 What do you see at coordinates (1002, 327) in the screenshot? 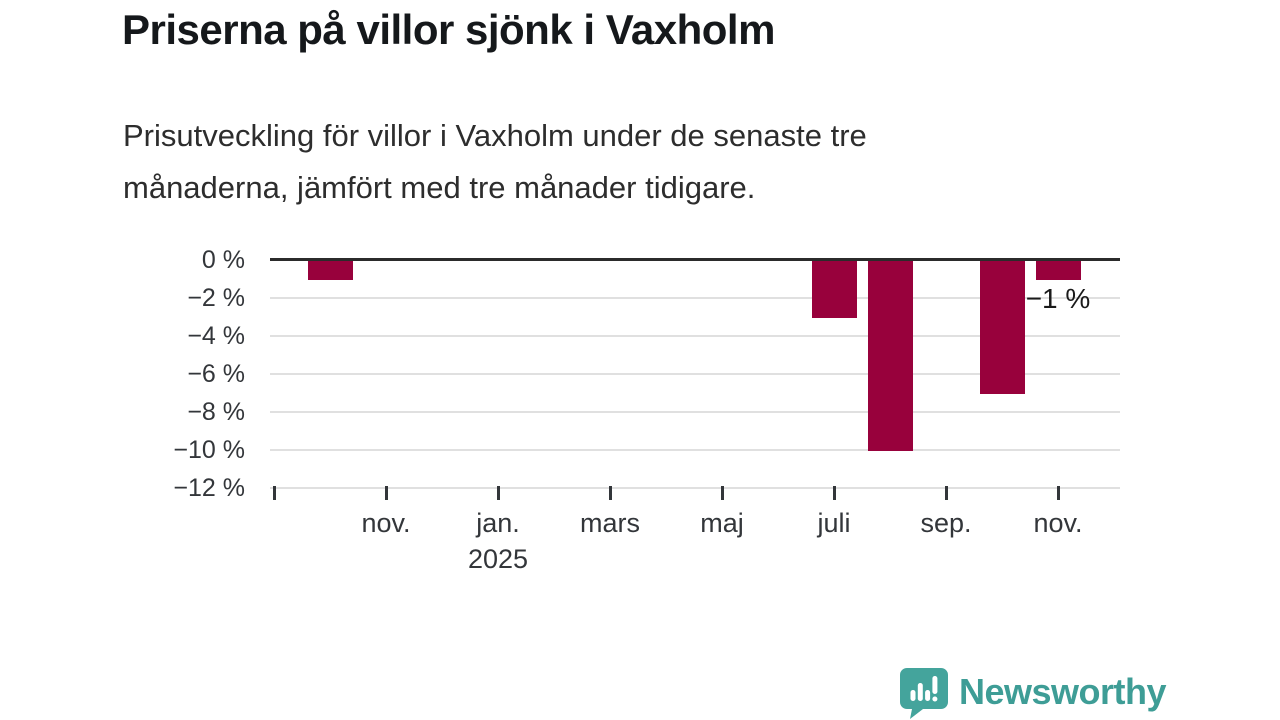
I see `bar-okt-2025` at bounding box center [1002, 327].